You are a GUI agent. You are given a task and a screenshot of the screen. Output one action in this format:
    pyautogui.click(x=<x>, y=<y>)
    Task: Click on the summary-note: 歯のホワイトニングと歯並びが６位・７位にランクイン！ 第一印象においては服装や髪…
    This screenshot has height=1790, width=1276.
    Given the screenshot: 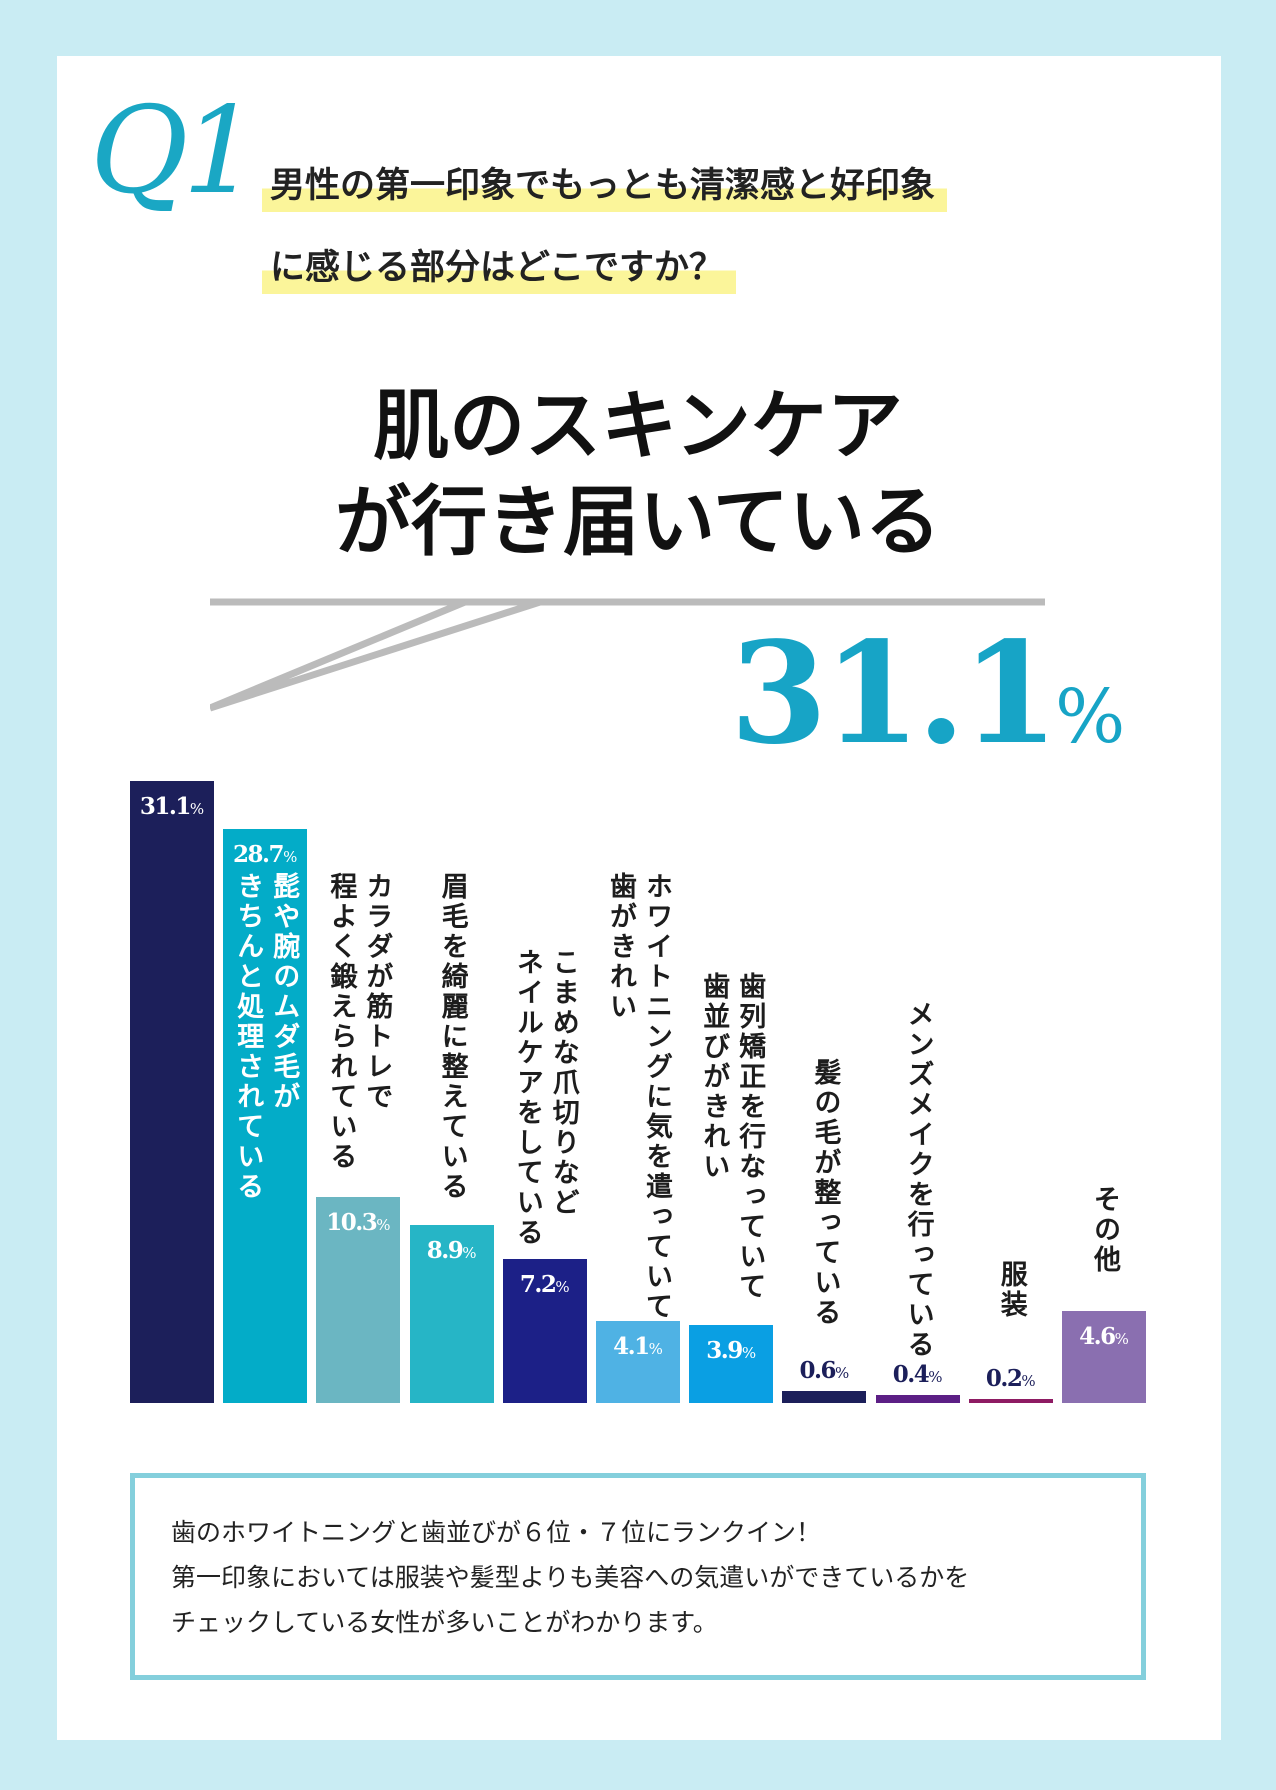 What is the action you would take?
    pyautogui.click(x=638, y=1576)
    